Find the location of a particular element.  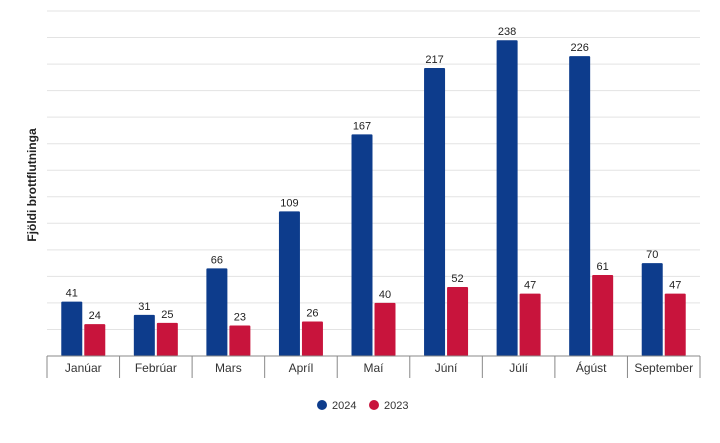

x-tick-label: Janúar is located at coordinates (83, 368).